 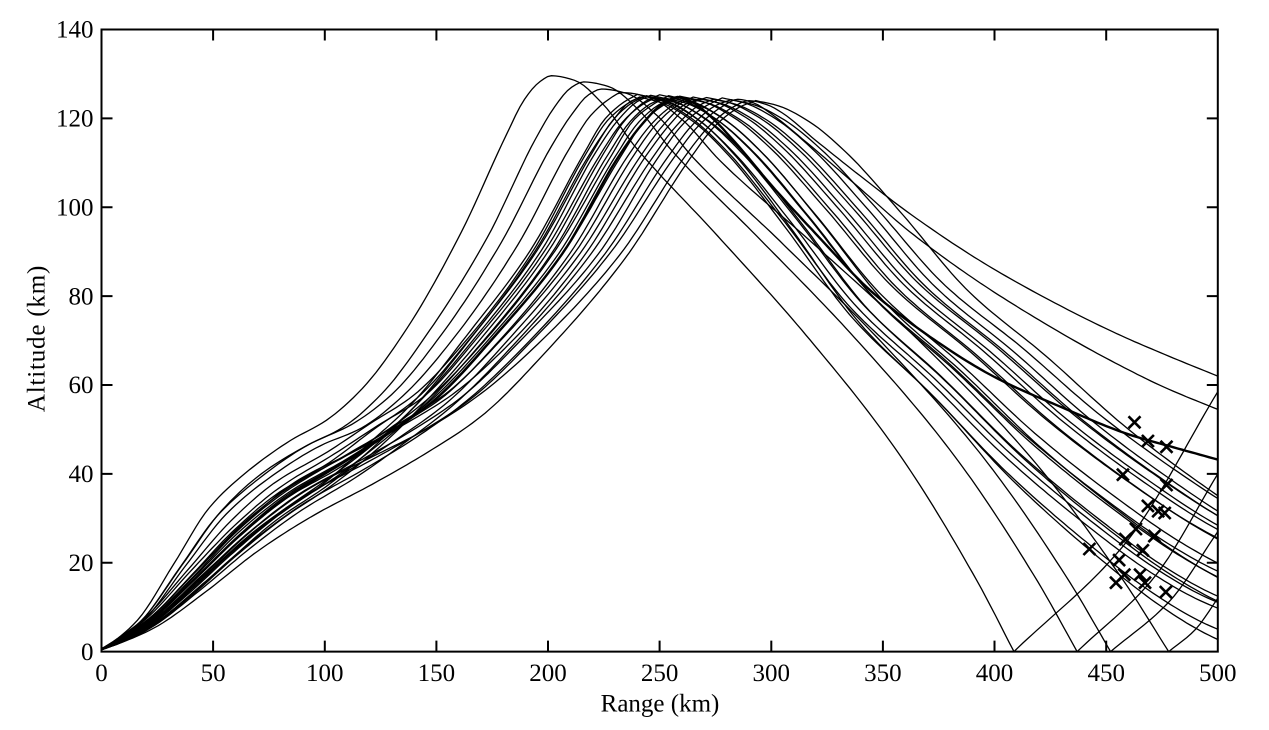 I want to click on svg-text: 450, so click(x=1106, y=673).